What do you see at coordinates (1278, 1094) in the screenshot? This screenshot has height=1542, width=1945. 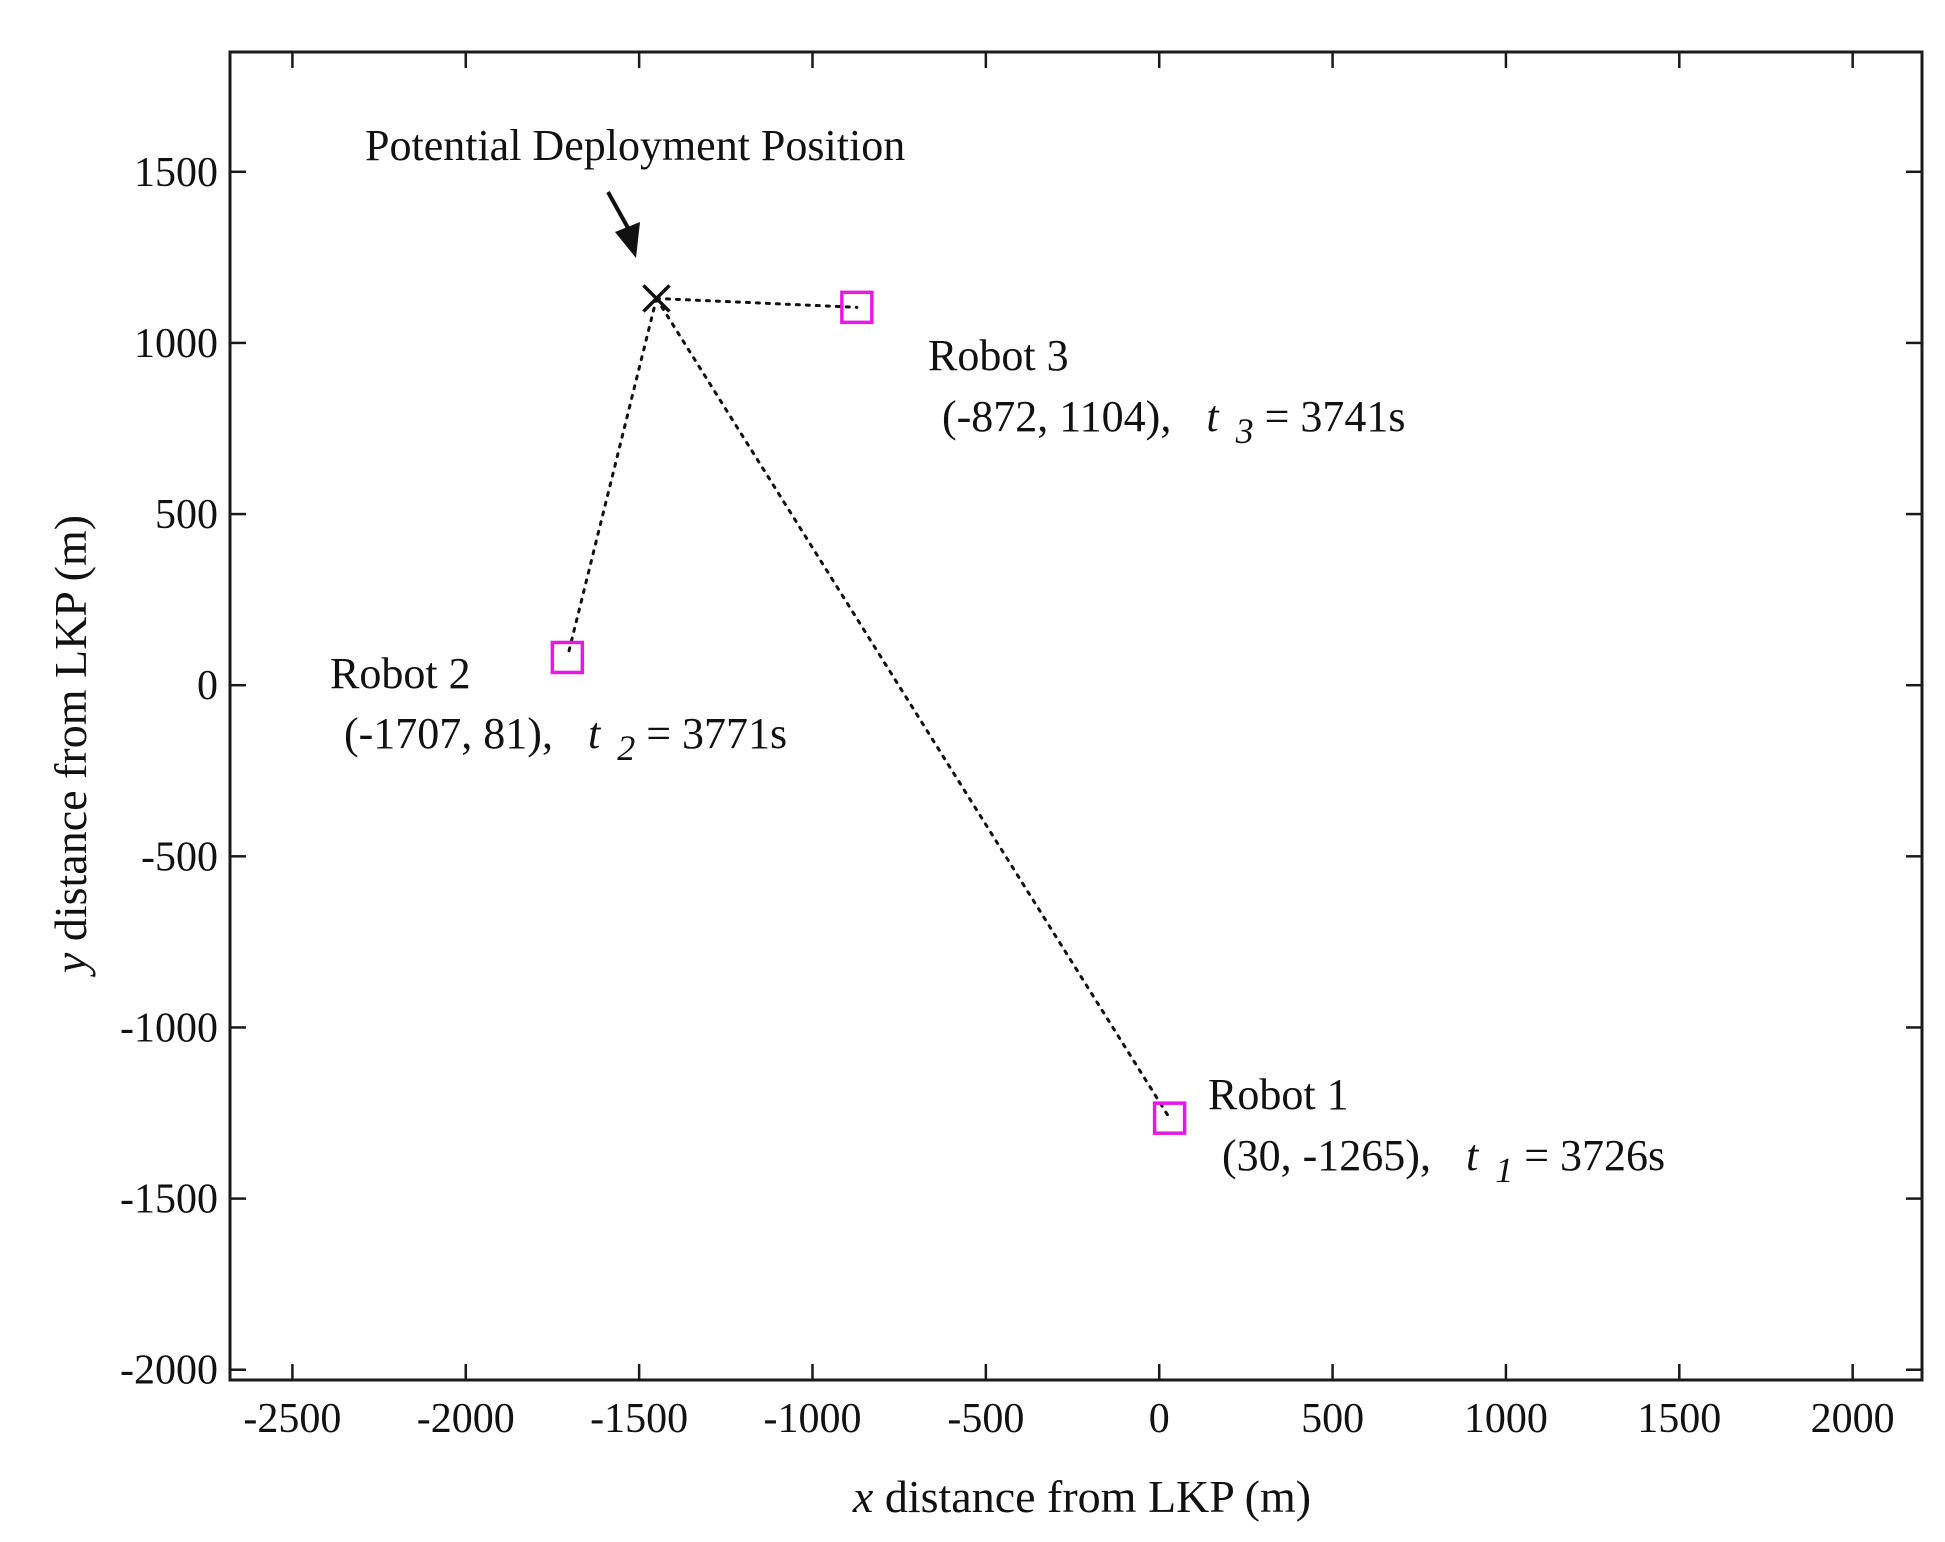 I see `robot-1-name: Robot 1` at bounding box center [1278, 1094].